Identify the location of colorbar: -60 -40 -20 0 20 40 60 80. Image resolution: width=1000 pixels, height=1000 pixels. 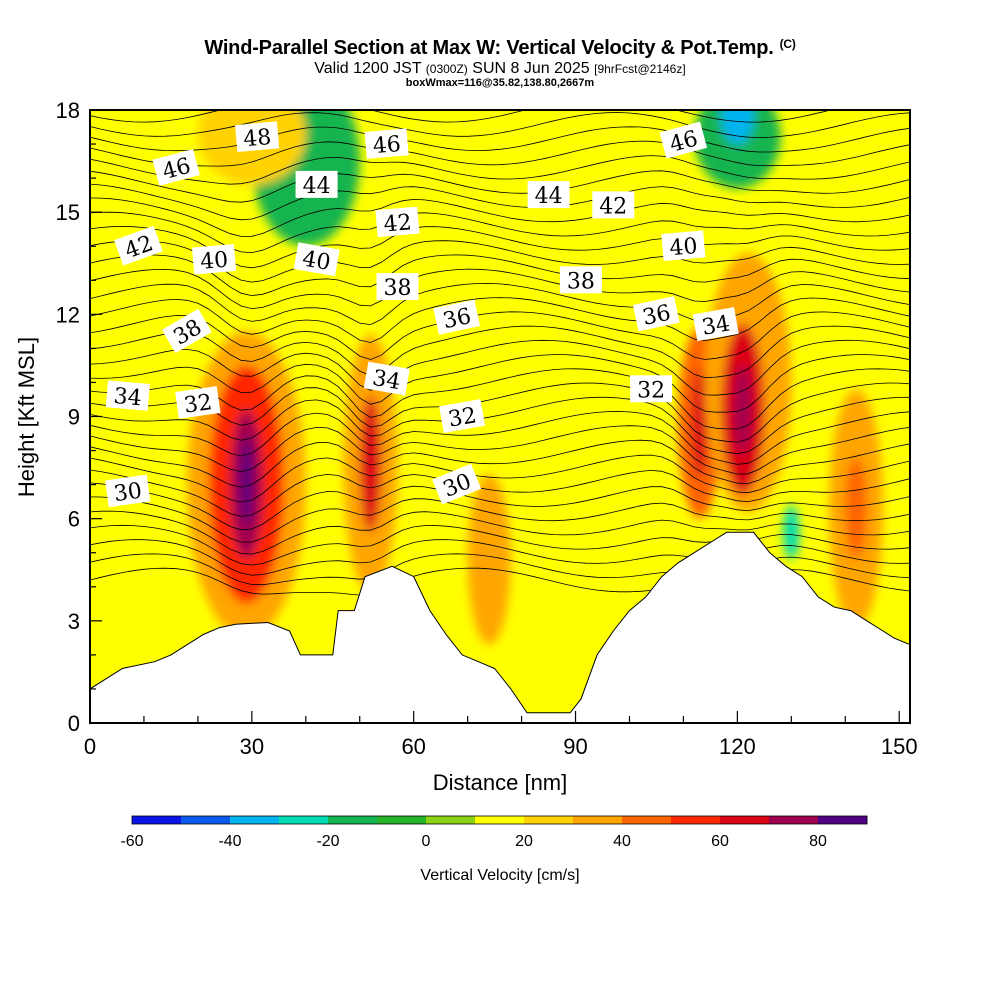
(494, 832).